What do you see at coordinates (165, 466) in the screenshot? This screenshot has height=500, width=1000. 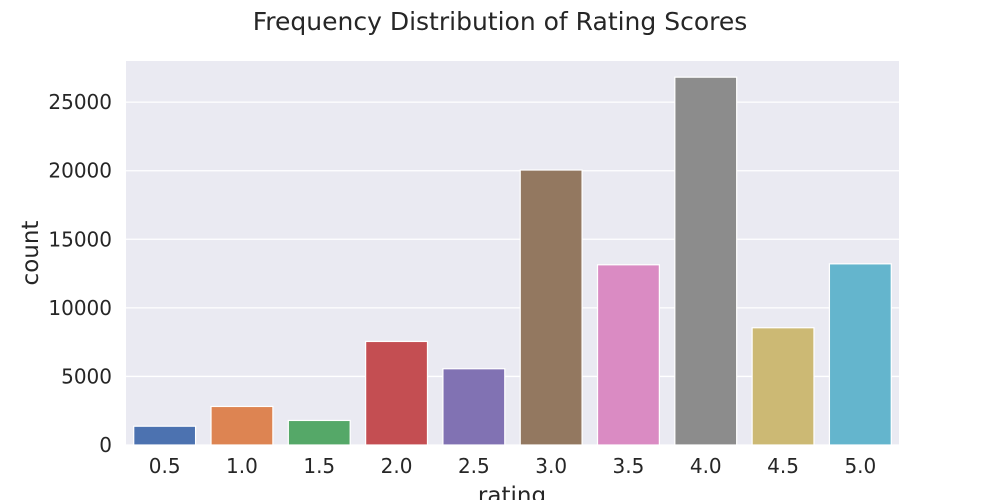 I see `x-tick-label: 0.5` at bounding box center [165, 466].